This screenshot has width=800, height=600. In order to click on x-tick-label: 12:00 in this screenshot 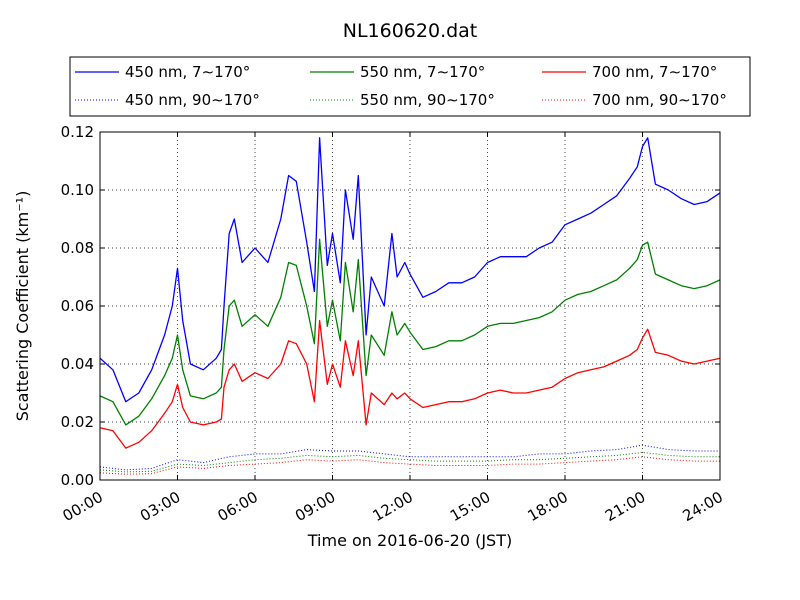, I will do `click(393, 506)`.